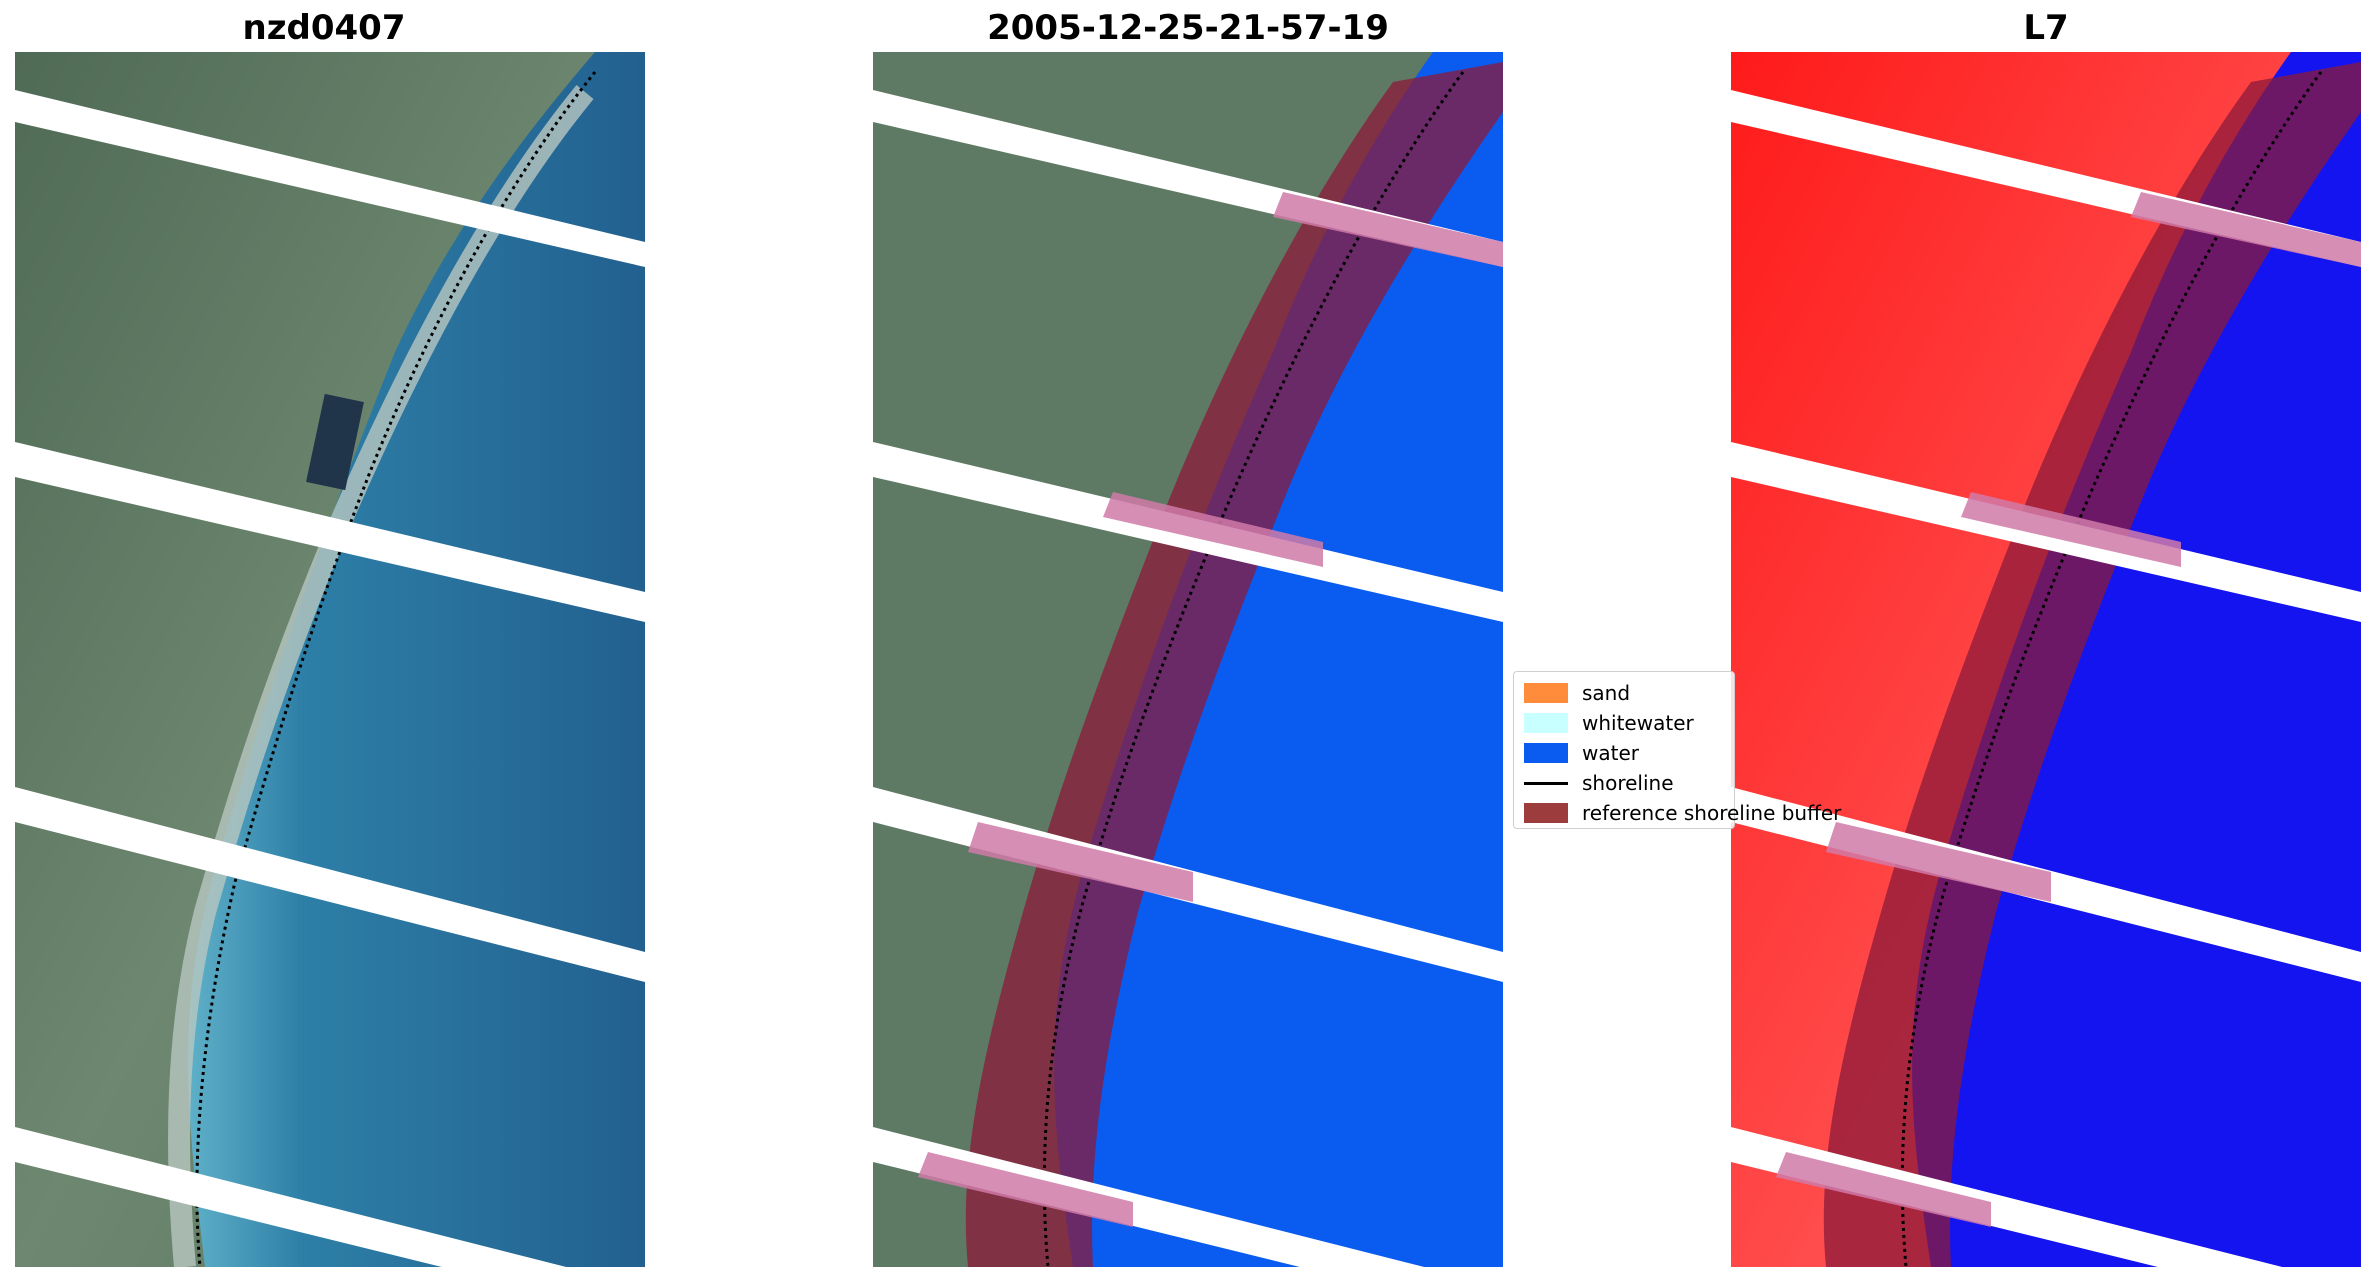  Describe the element at coordinates (1546, 753) in the screenshot. I see `water-swatch` at that location.